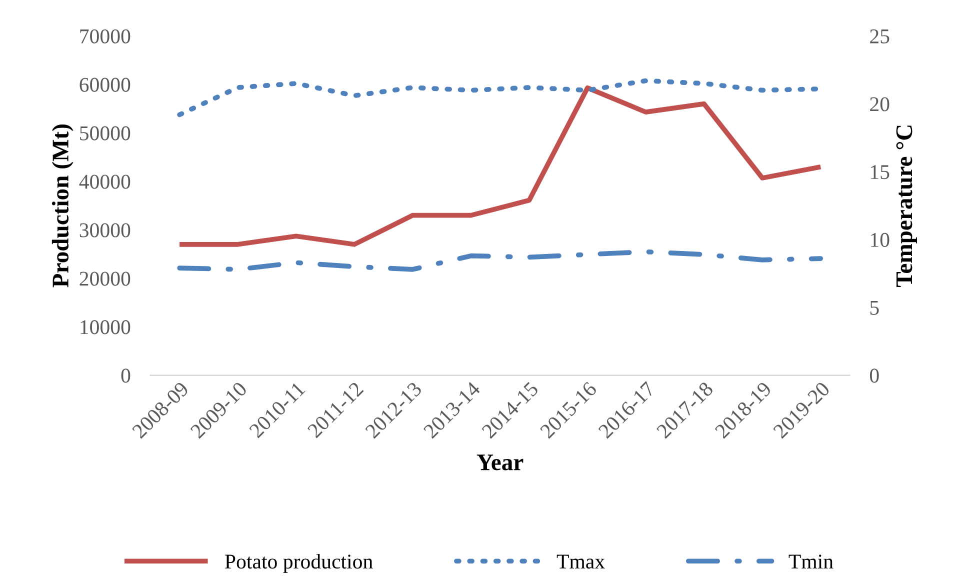 The image size is (958, 580). Describe the element at coordinates (63, 206) in the screenshot. I see `y-axis-title: Production (Mt)` at that location.